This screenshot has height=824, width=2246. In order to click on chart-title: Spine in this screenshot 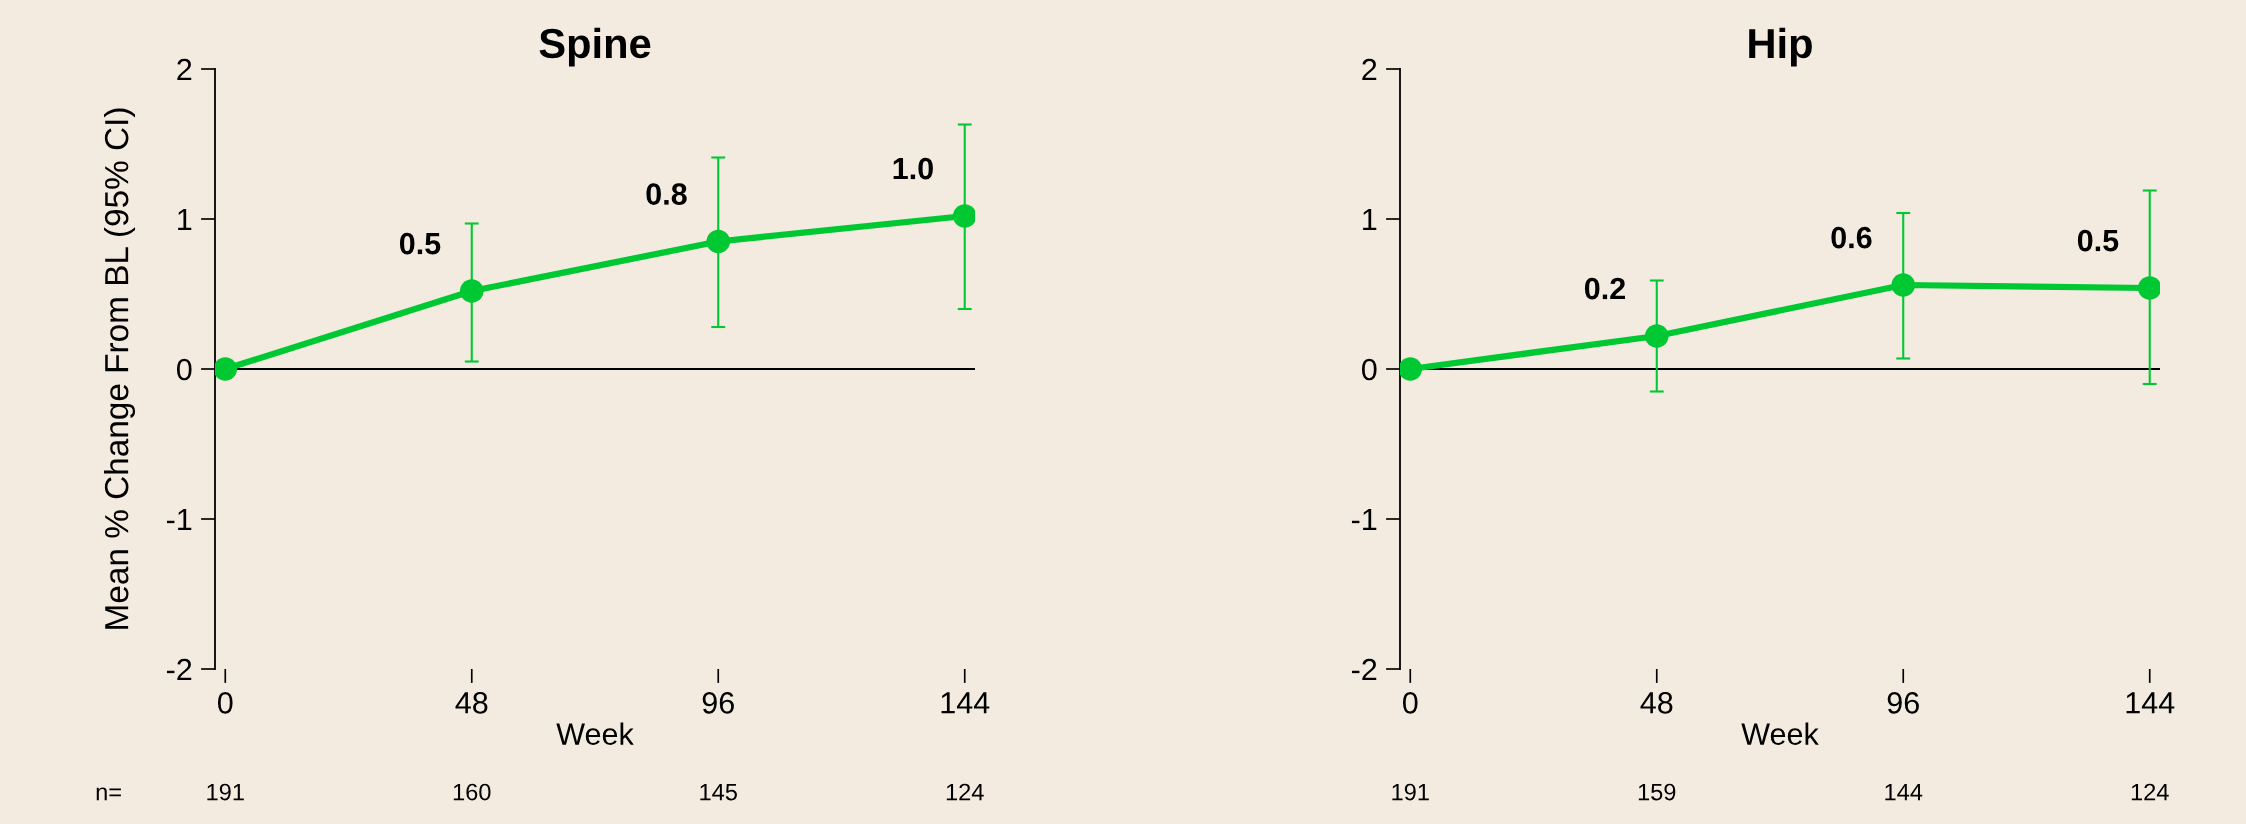, I will do `click(595, 47)`.